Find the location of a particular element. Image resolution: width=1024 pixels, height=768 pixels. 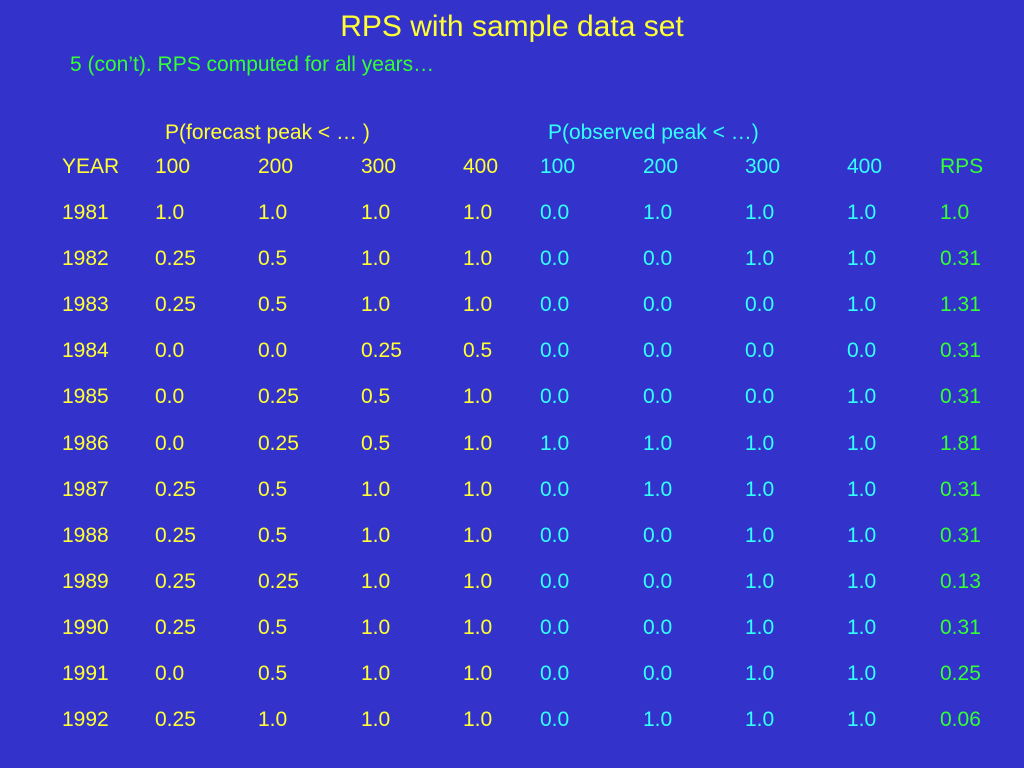

header-forecast-300: 300 is located at coordinates (379, 166).